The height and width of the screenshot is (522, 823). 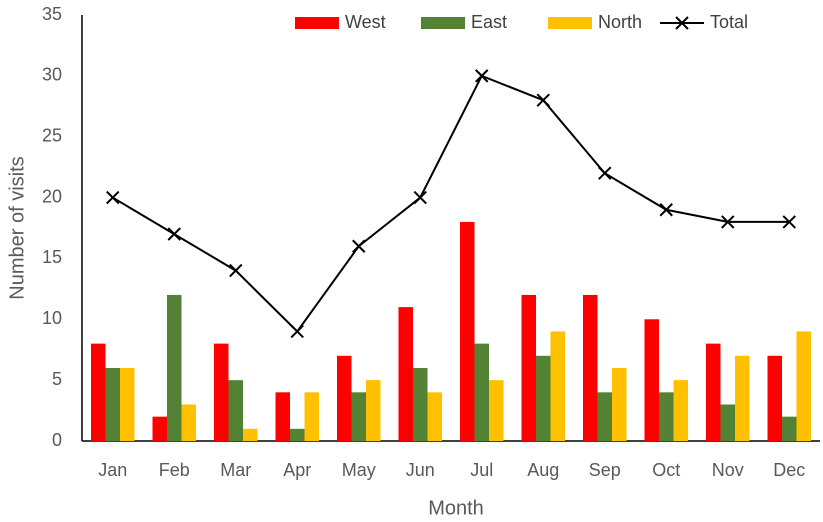 What do you see at coordinates (235, 470) in the screenshot?
I see `x-tick-label: Mar` at bounding box center [235, 470].